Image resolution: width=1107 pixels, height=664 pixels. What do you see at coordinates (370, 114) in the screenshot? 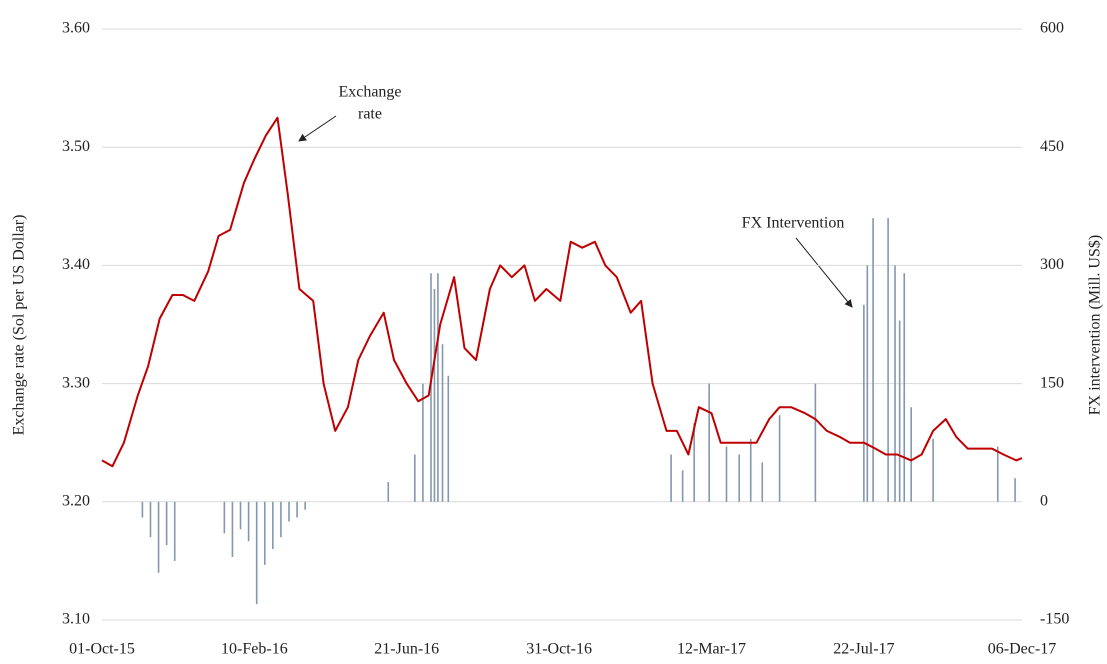
I see `annotation: rate` at bounding box center [370, 114].